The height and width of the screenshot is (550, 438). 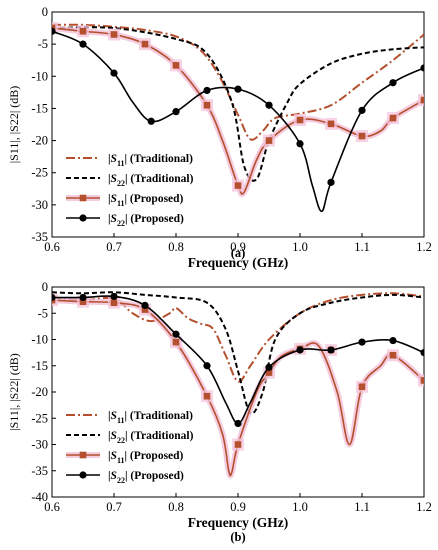 What do you see at coordinates (52, 247) in the screenshot?
I see `x-tick-label: 0.6` at bounding box center [52, 247].